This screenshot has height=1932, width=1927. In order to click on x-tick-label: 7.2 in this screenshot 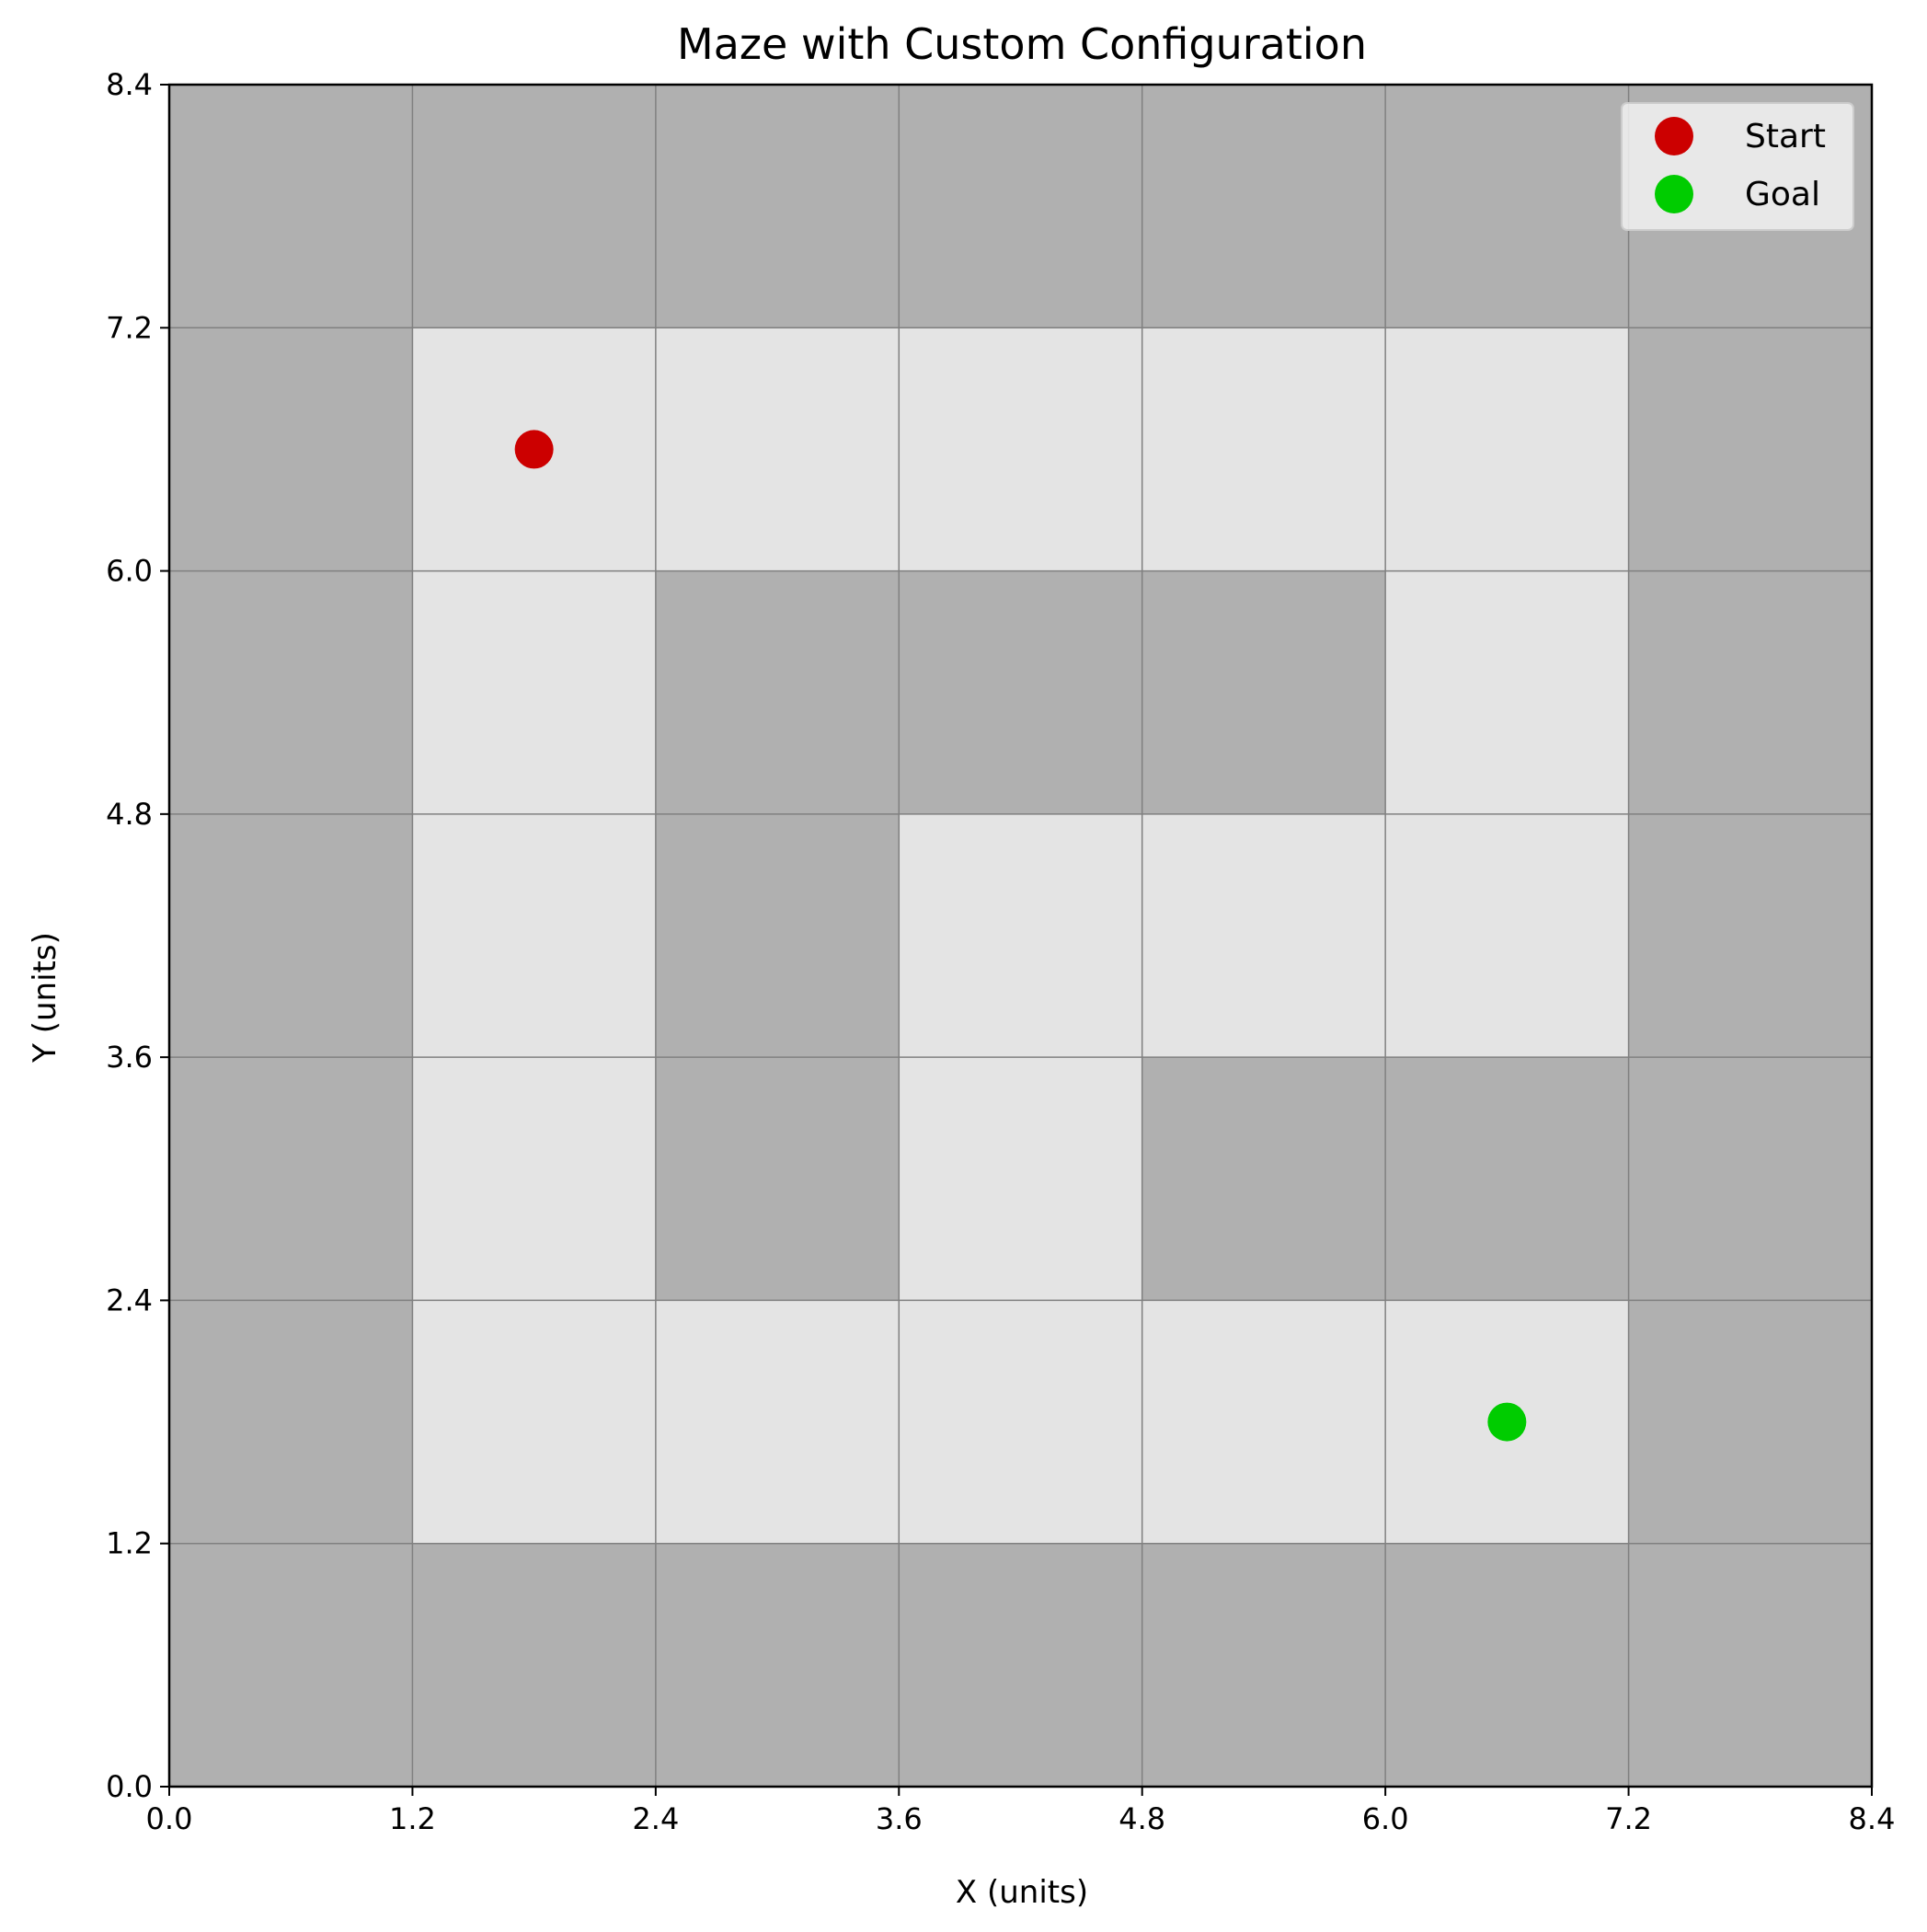, I will do `click(1628, 1818)`.